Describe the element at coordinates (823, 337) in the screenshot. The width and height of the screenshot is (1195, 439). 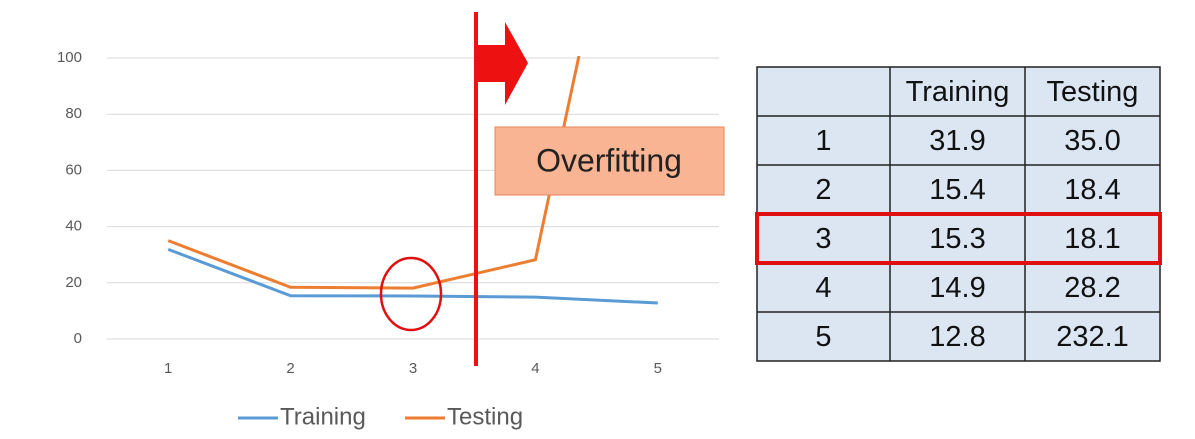
I see `table-cell: 5` at that location.